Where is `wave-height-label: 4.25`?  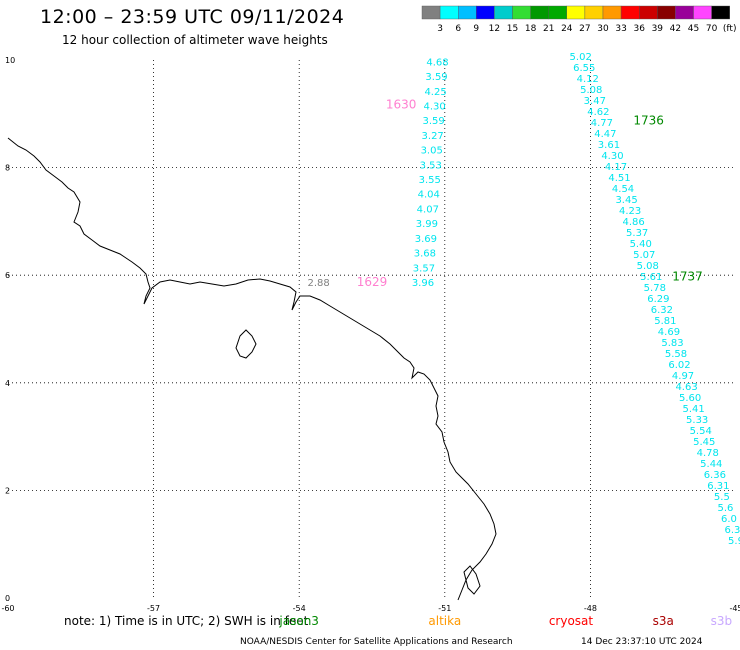 wave-height-label: 4.25 is located at coordinates (435, 92).